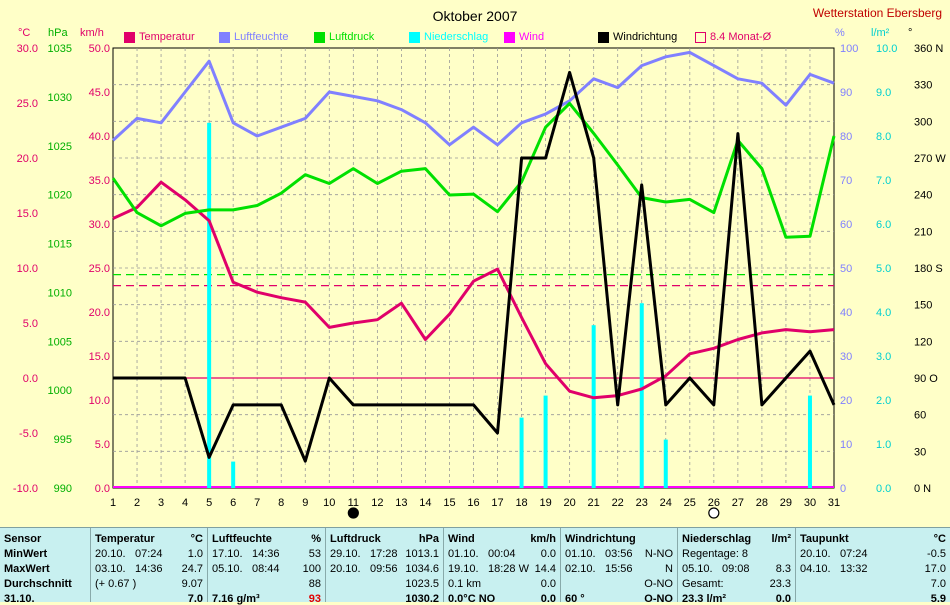  What do you see at coordinates (475, 16) in the screenshot?
I see `chart-title: Oktober 2007` at bounding box center [475, 16].